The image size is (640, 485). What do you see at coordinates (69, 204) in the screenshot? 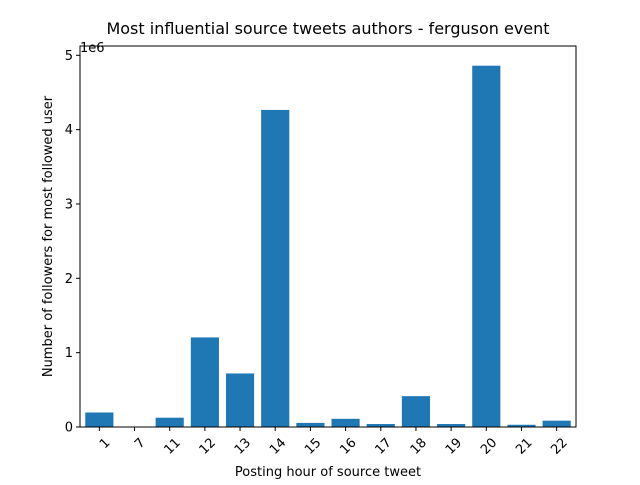
I see `y-tick-label: 3` at bounding box center [69, 204].